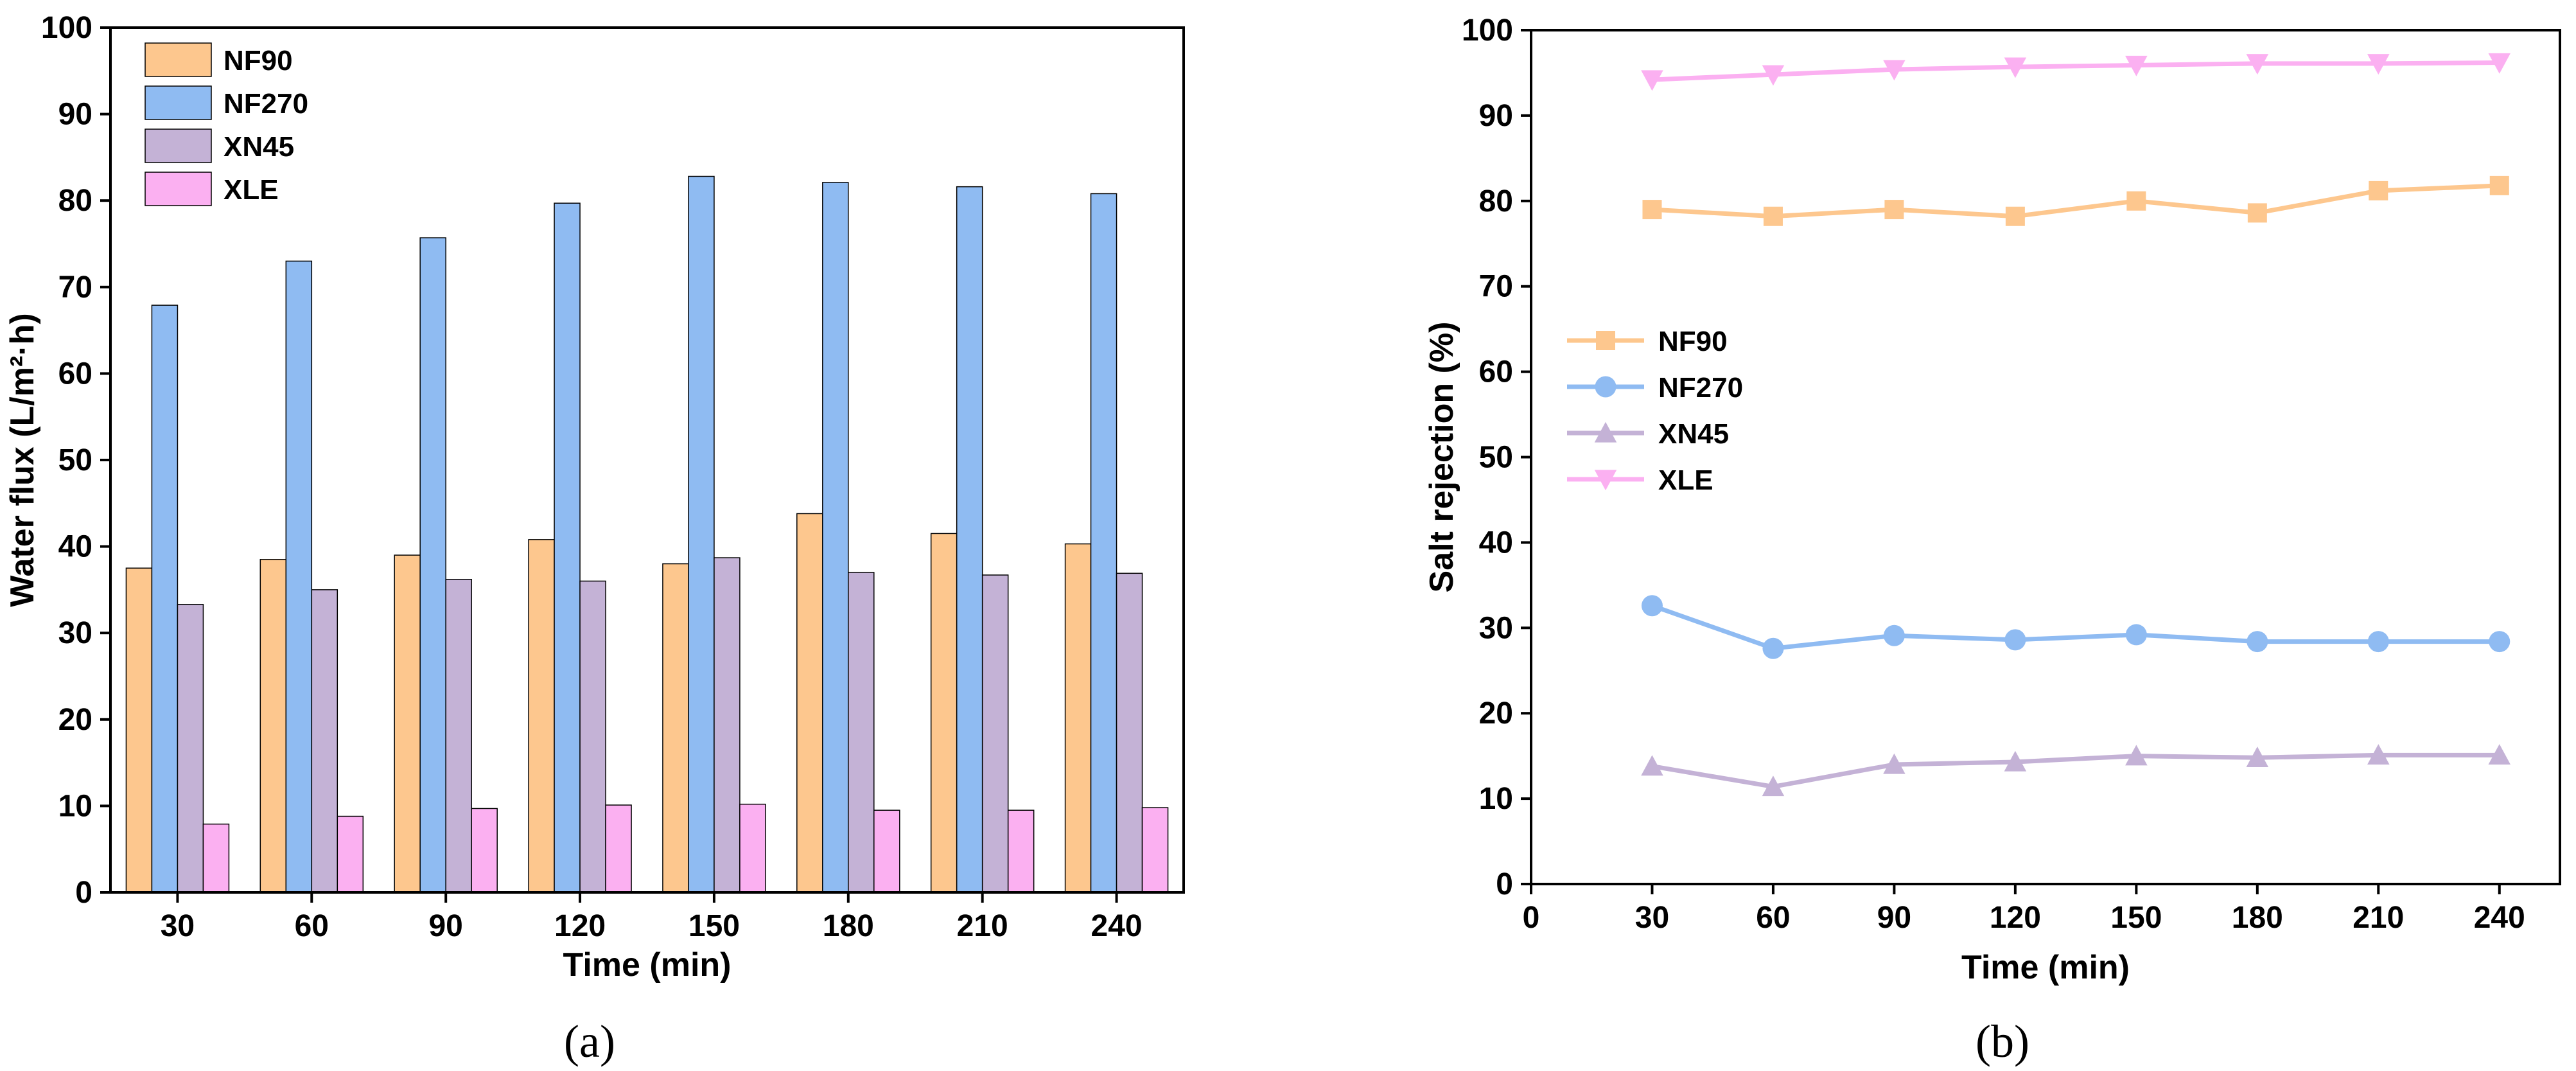 The height and width of the screenshot is (1071, 2576). I want to click on x-tick-label-a-90: 90, so click(445, 926).